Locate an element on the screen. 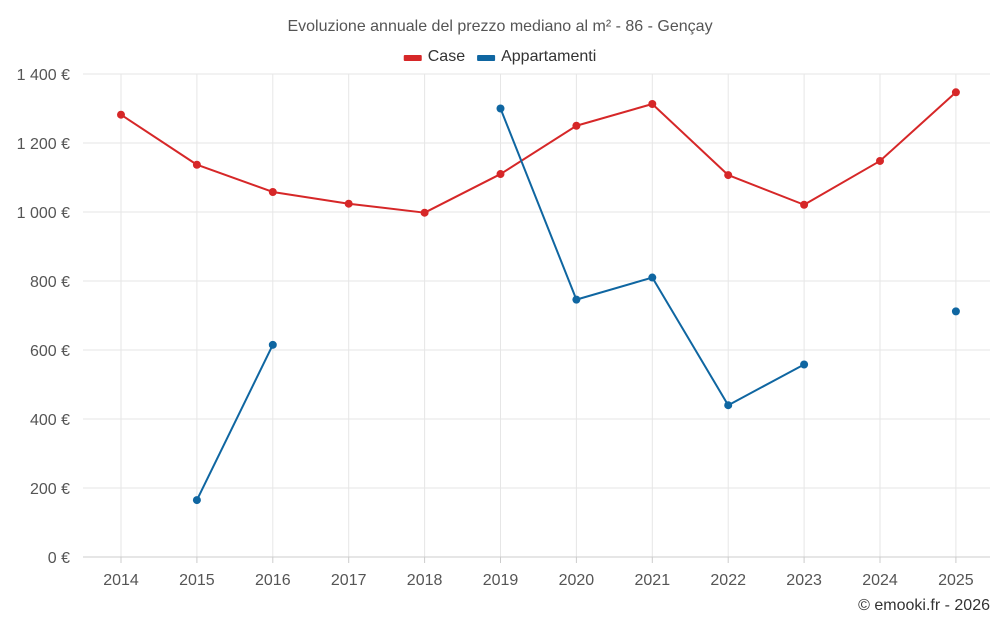 The image size is (1000, 625). x-tick-label: 2014 is located at coordinates (121, 580).